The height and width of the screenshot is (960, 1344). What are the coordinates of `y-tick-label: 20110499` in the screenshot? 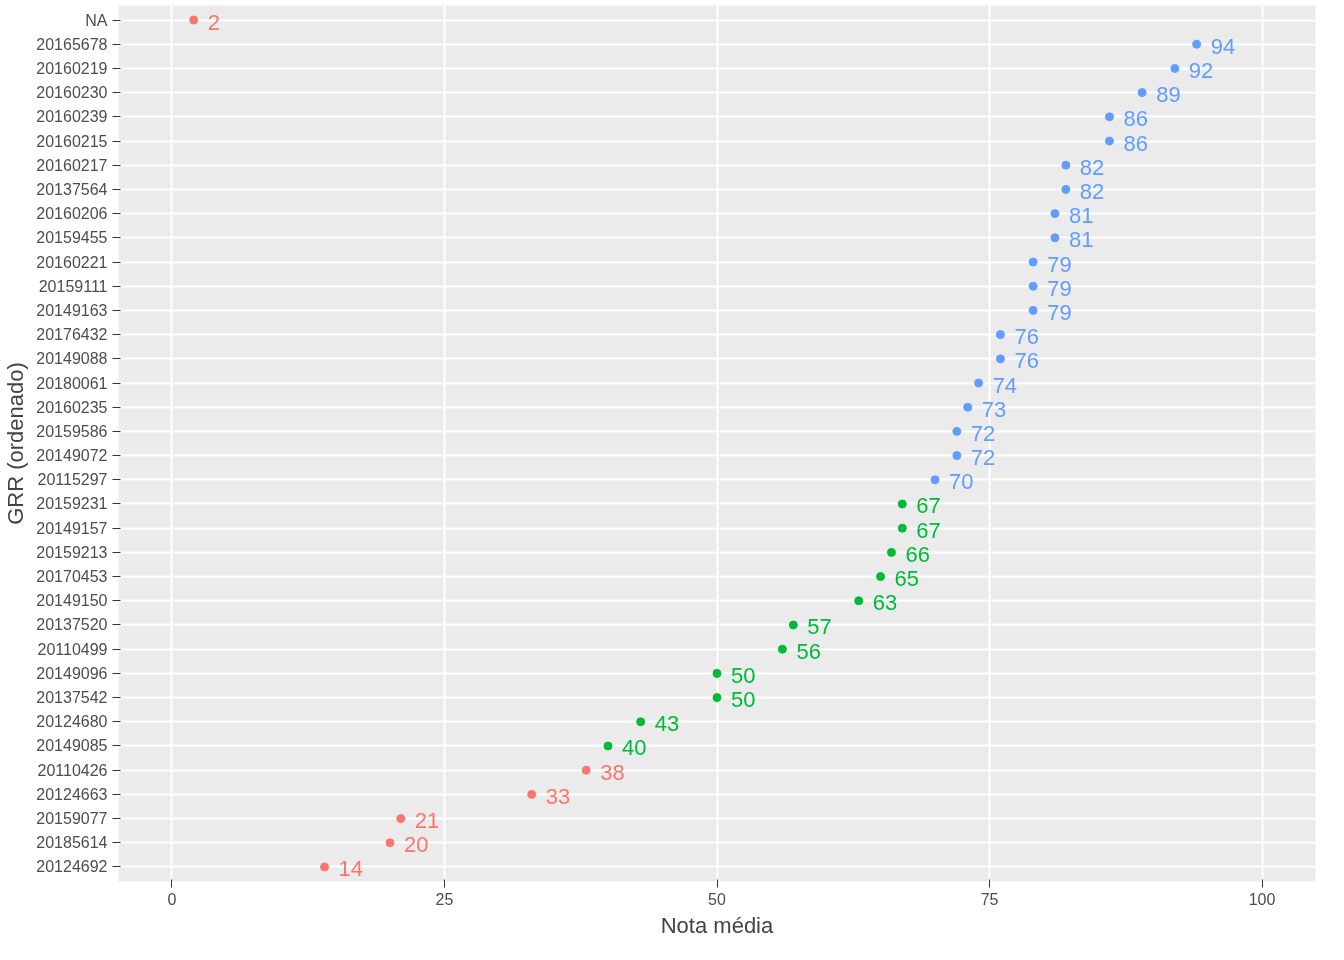 It's located at (72, 649).